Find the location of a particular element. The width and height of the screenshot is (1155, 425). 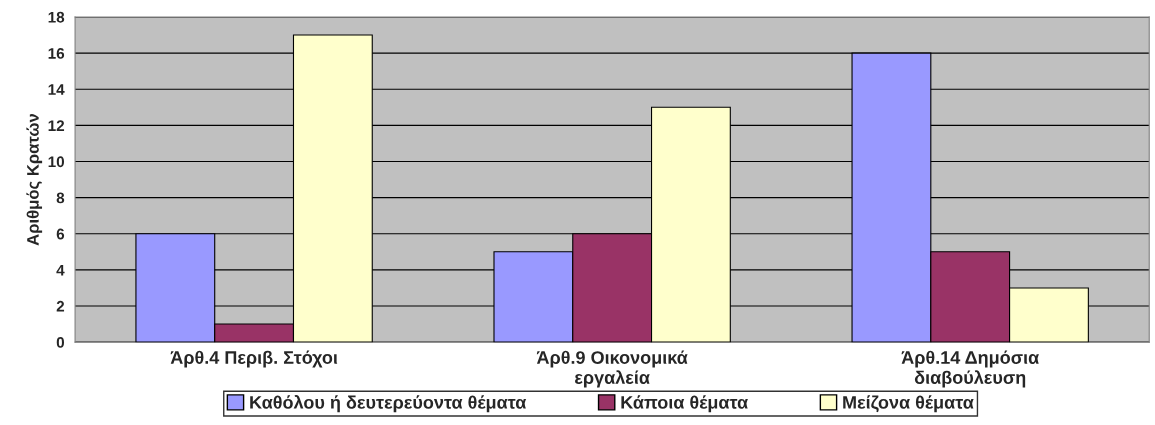

x-tick-label: Άρθ.4 Περιβ. Στόχοι is located at coordinates (254, 359).